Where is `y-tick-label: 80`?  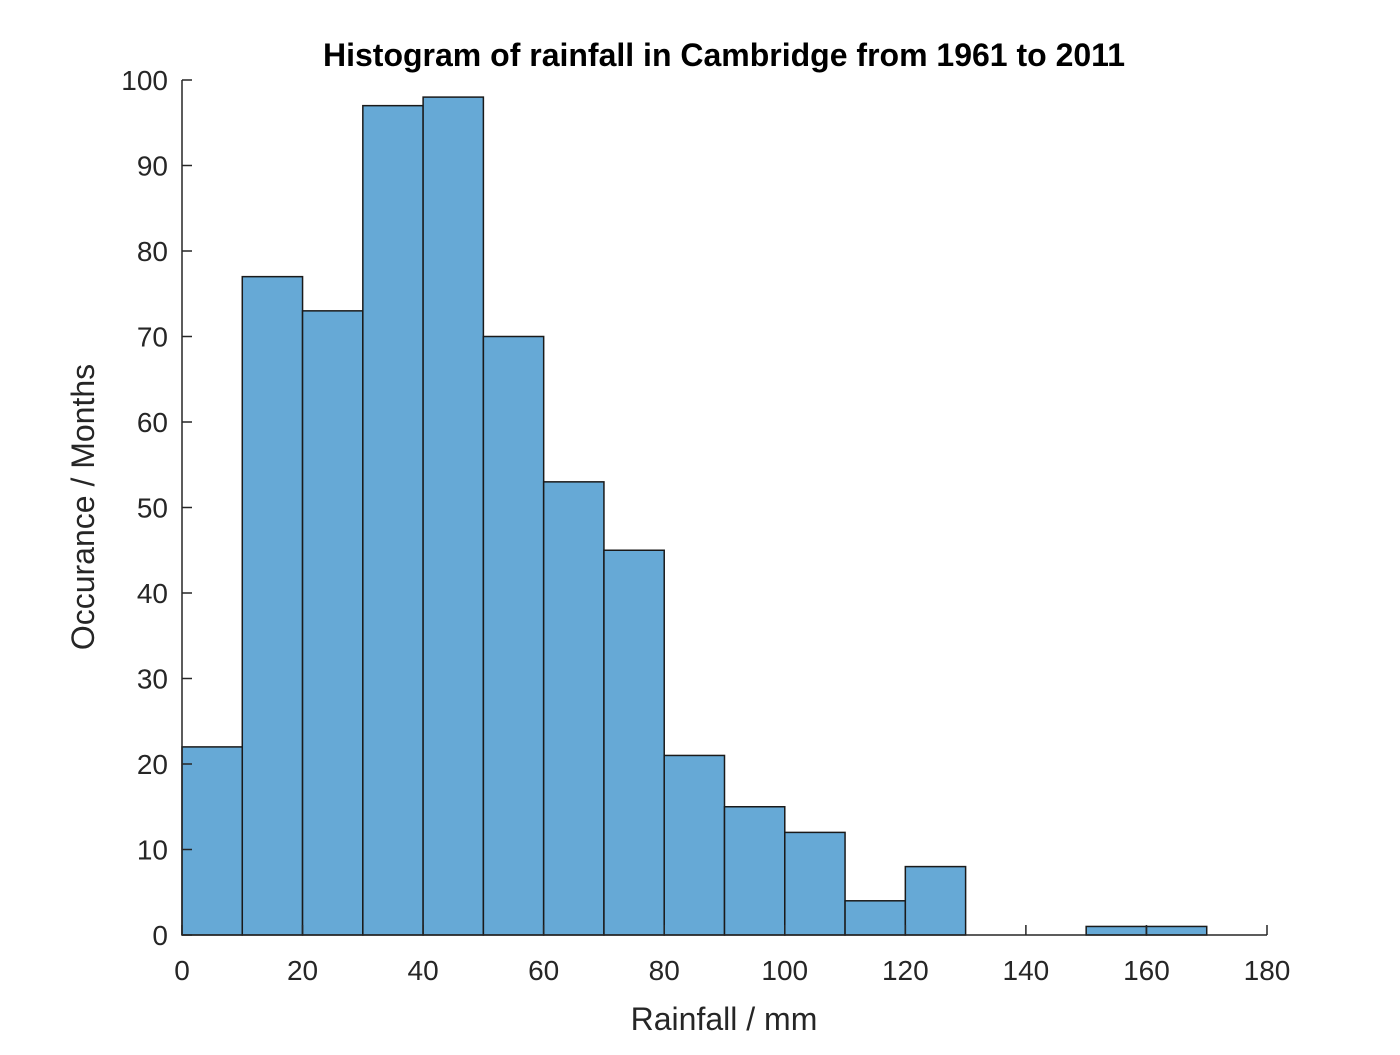 y-tick-label: 80 is located at coordinates (152, 251).